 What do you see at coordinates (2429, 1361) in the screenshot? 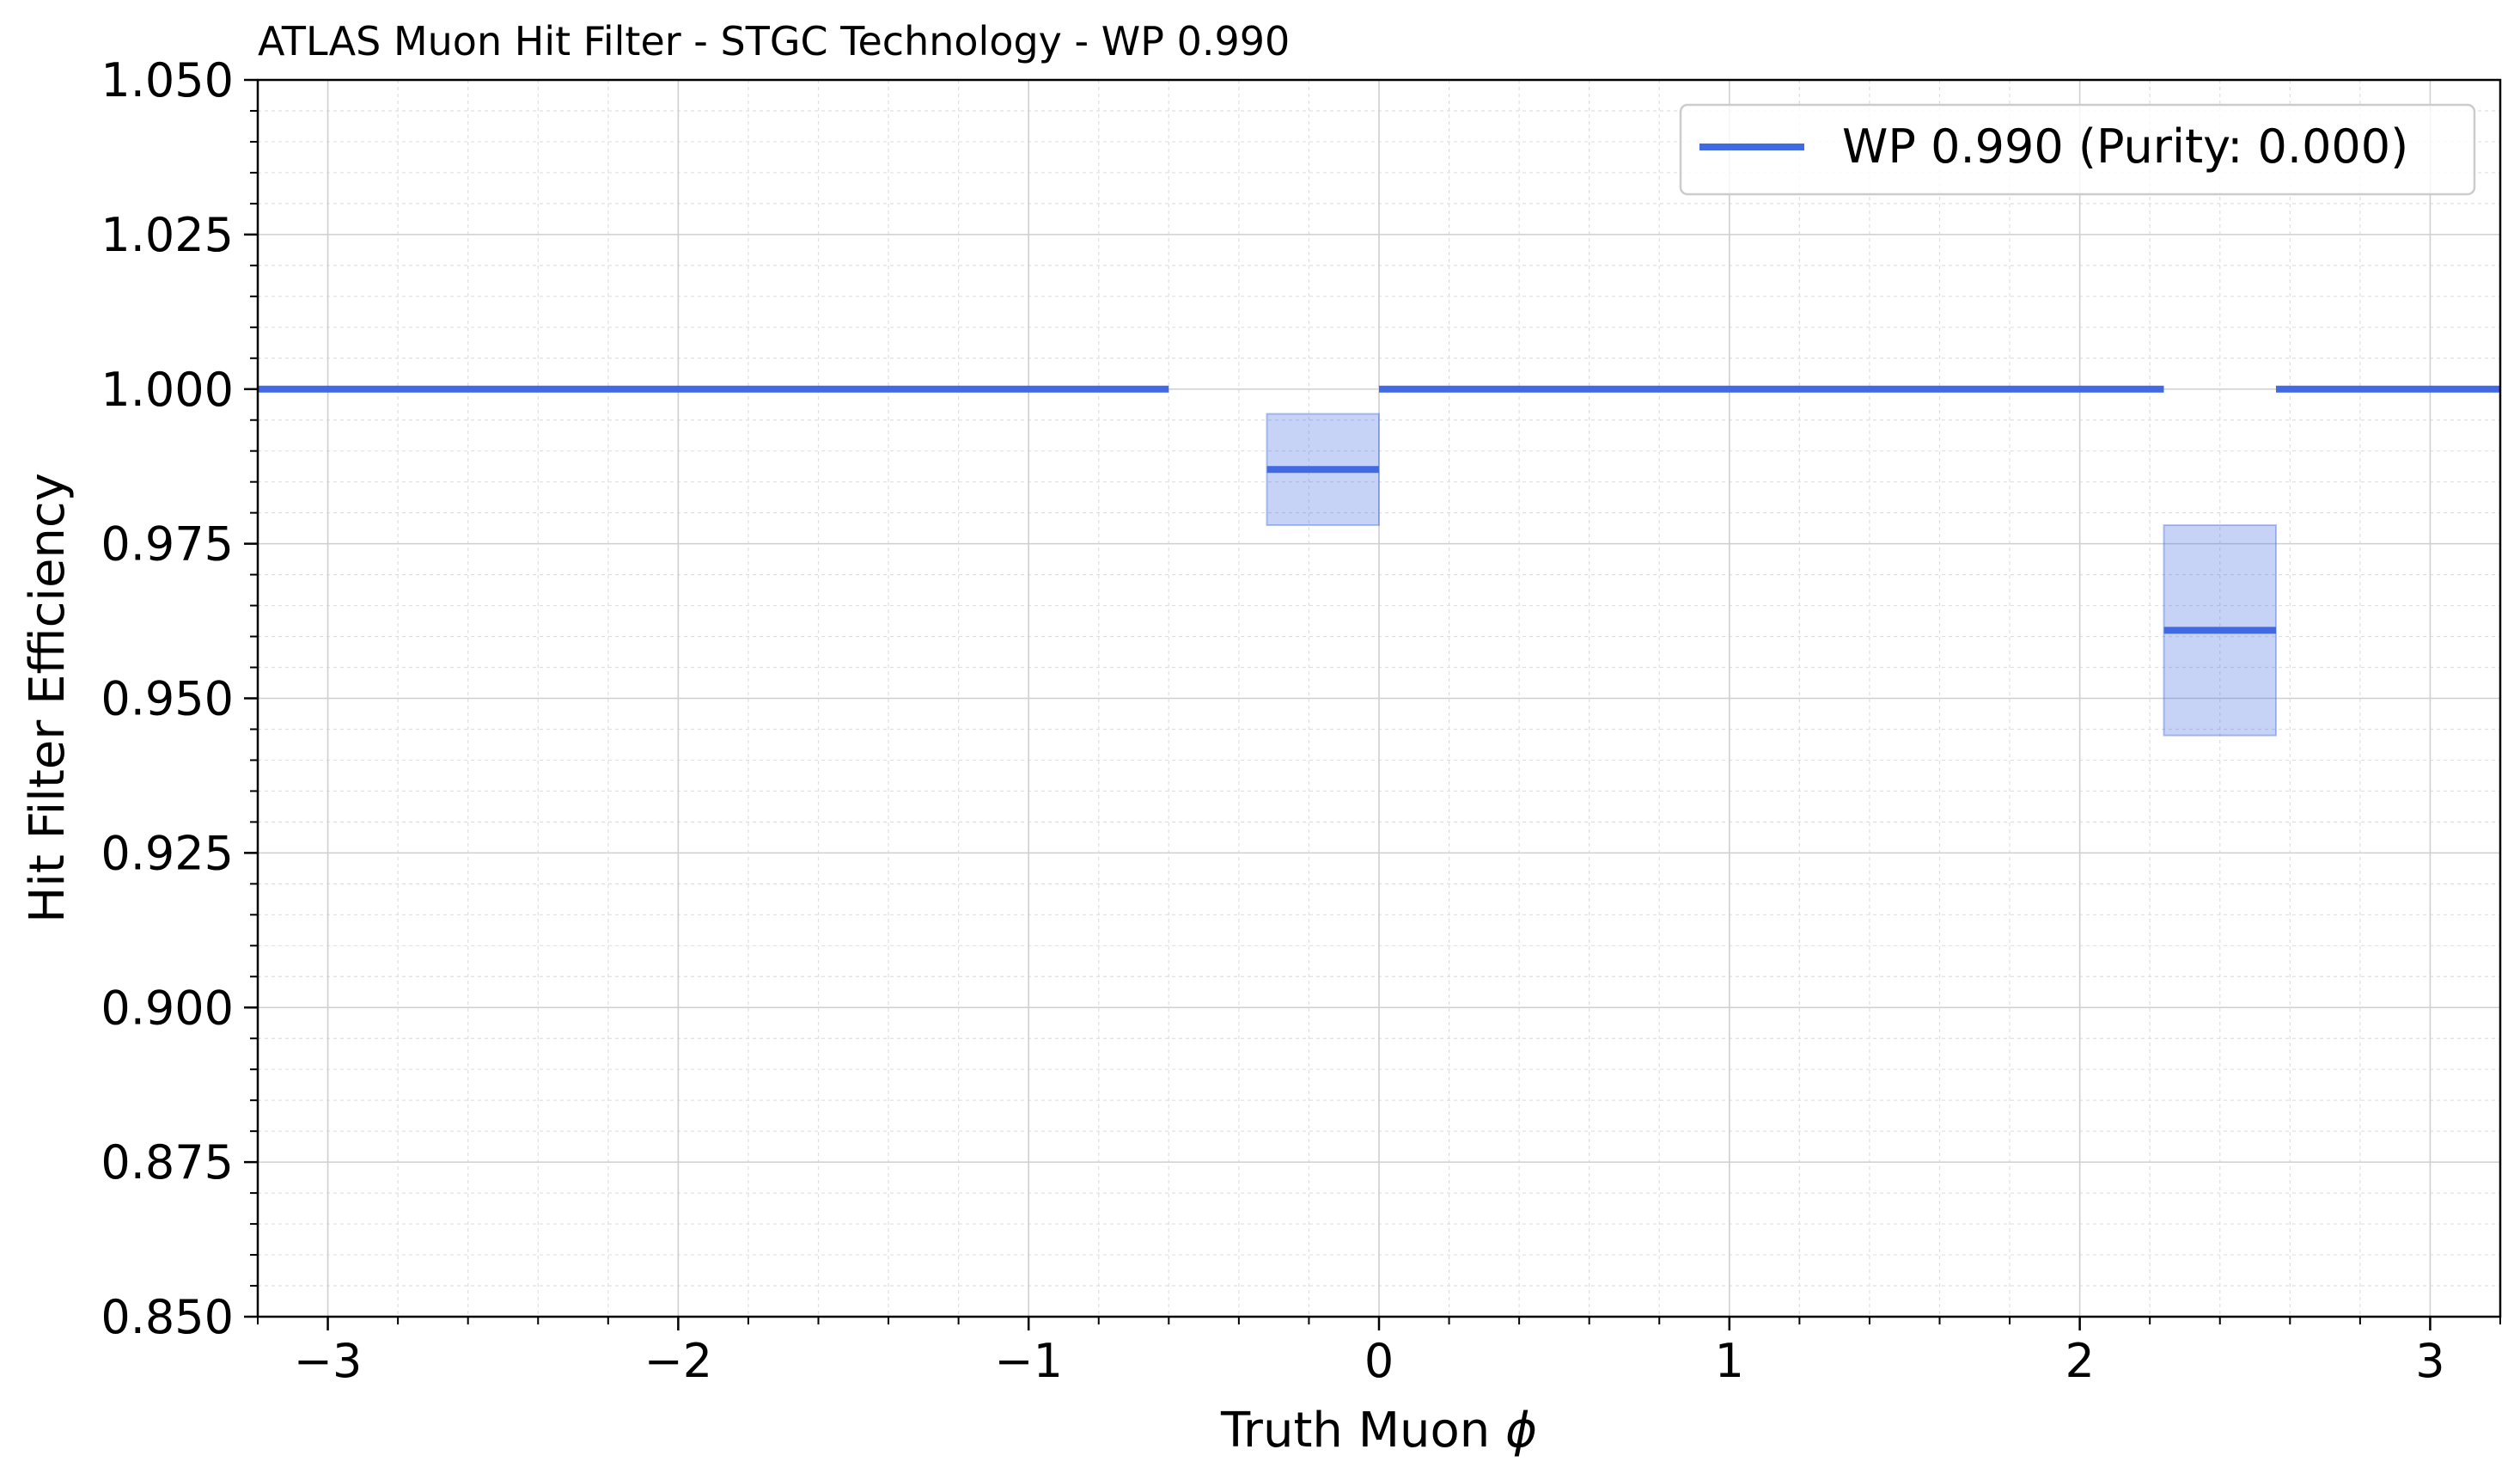
I see `x-tick-label: 3` at bounding box center [2429, 1361].